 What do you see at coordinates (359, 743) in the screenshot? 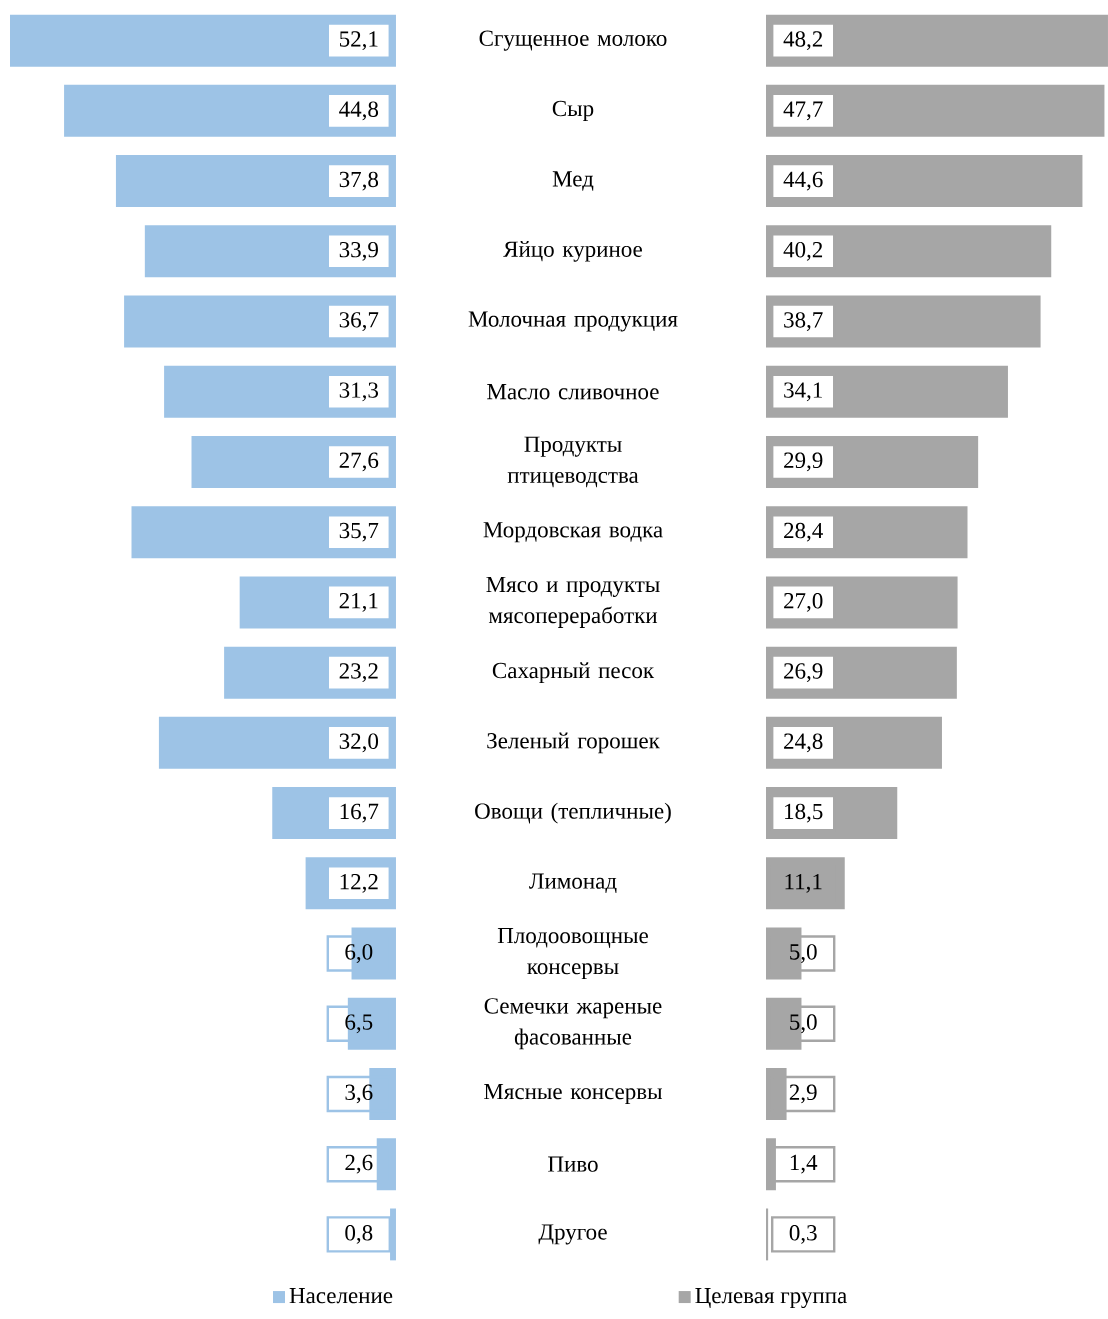
I see `data-label: 32,0` at bounding box center [359, 743].